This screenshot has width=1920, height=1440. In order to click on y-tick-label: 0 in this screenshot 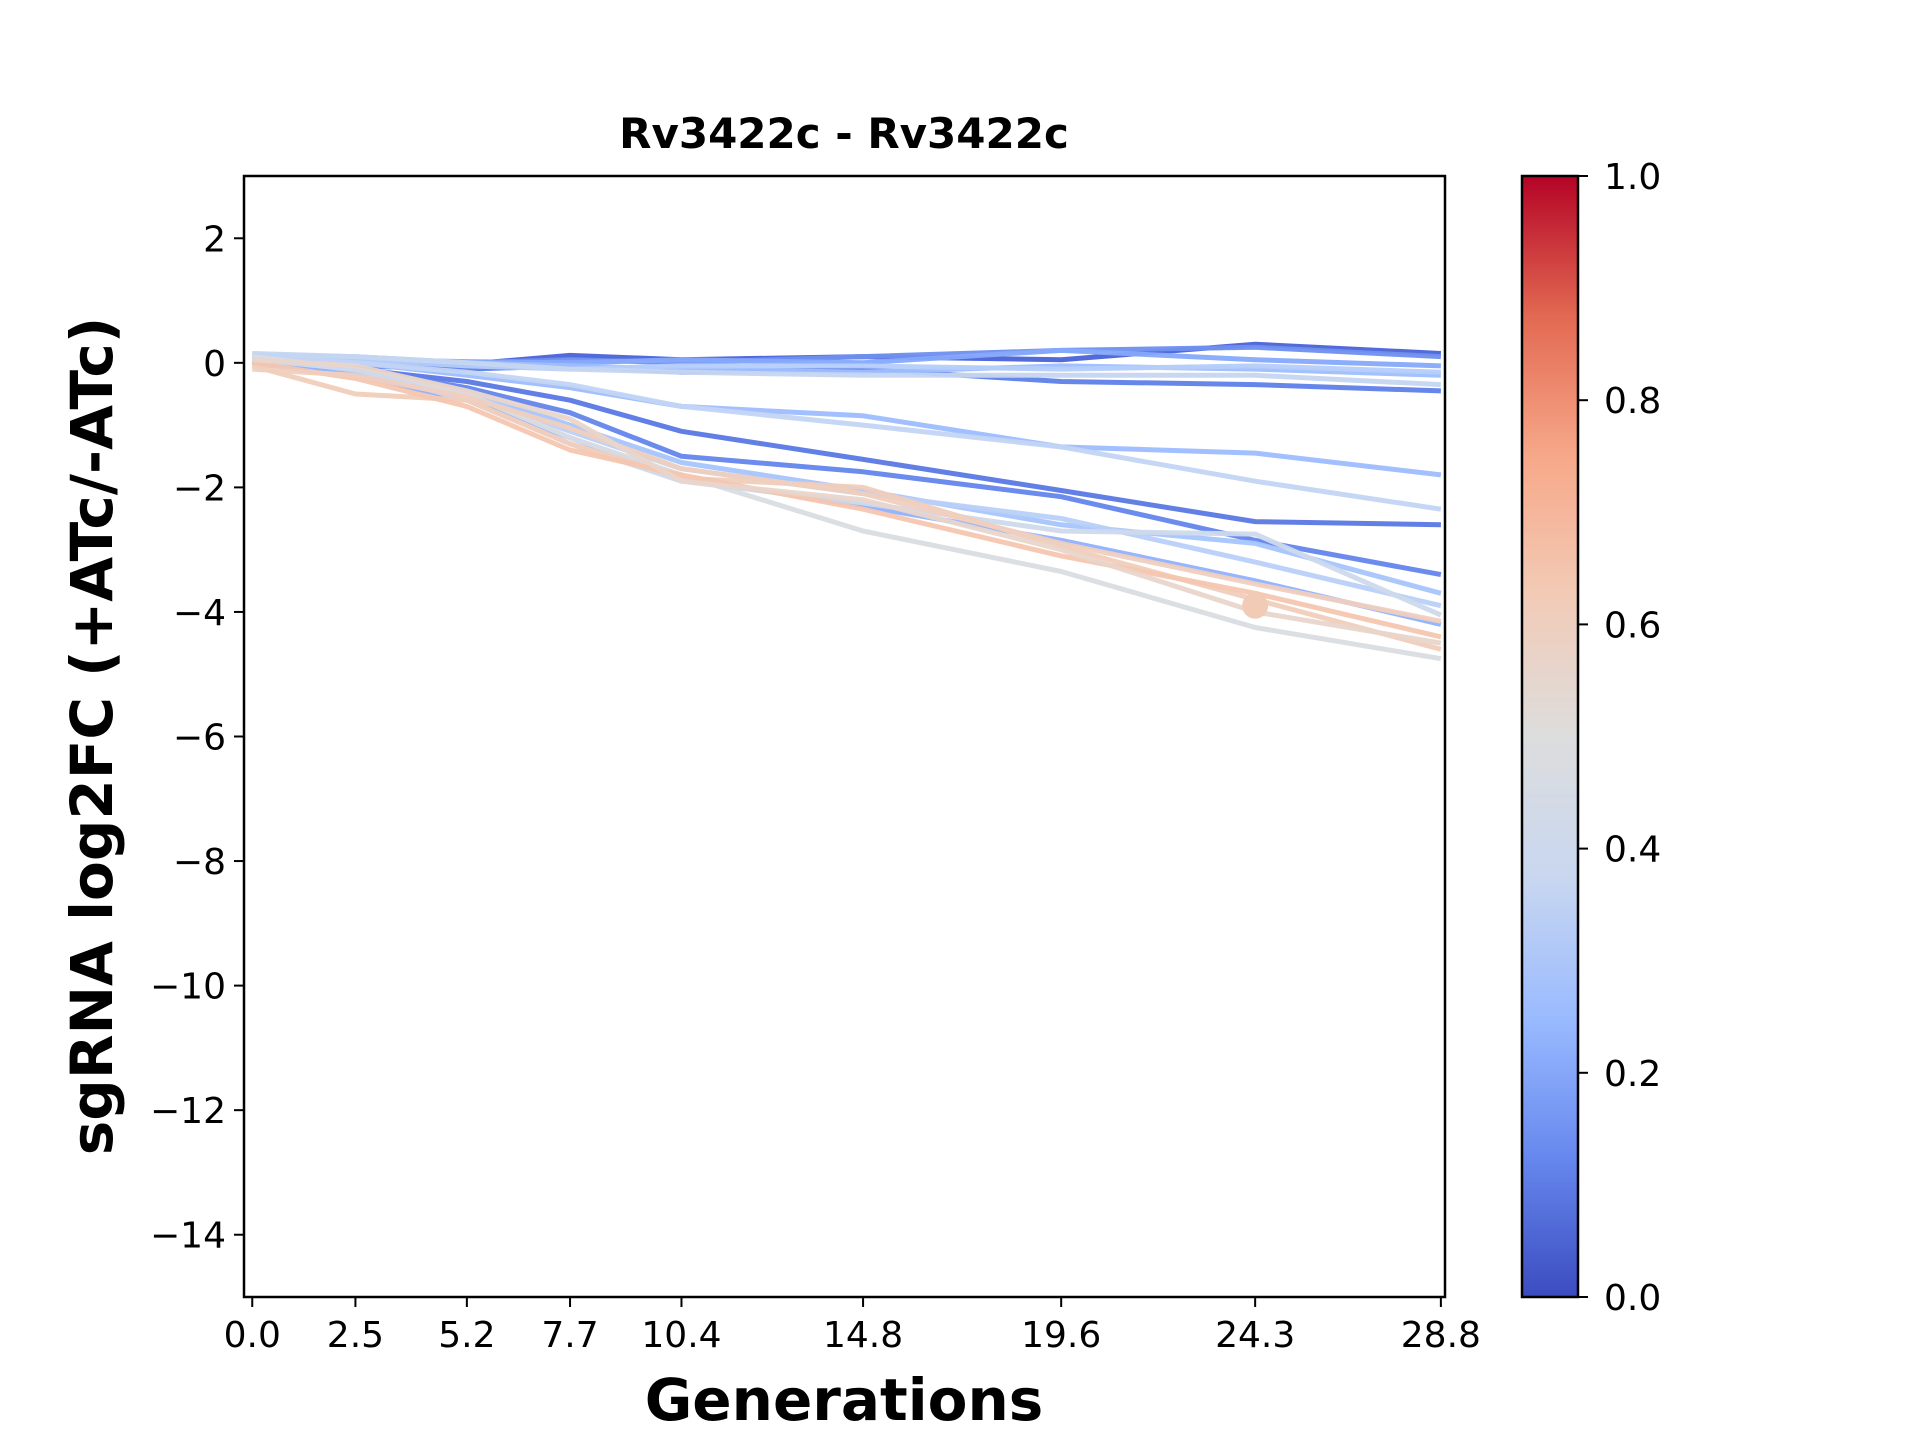, I will do `click(214, 364)`.